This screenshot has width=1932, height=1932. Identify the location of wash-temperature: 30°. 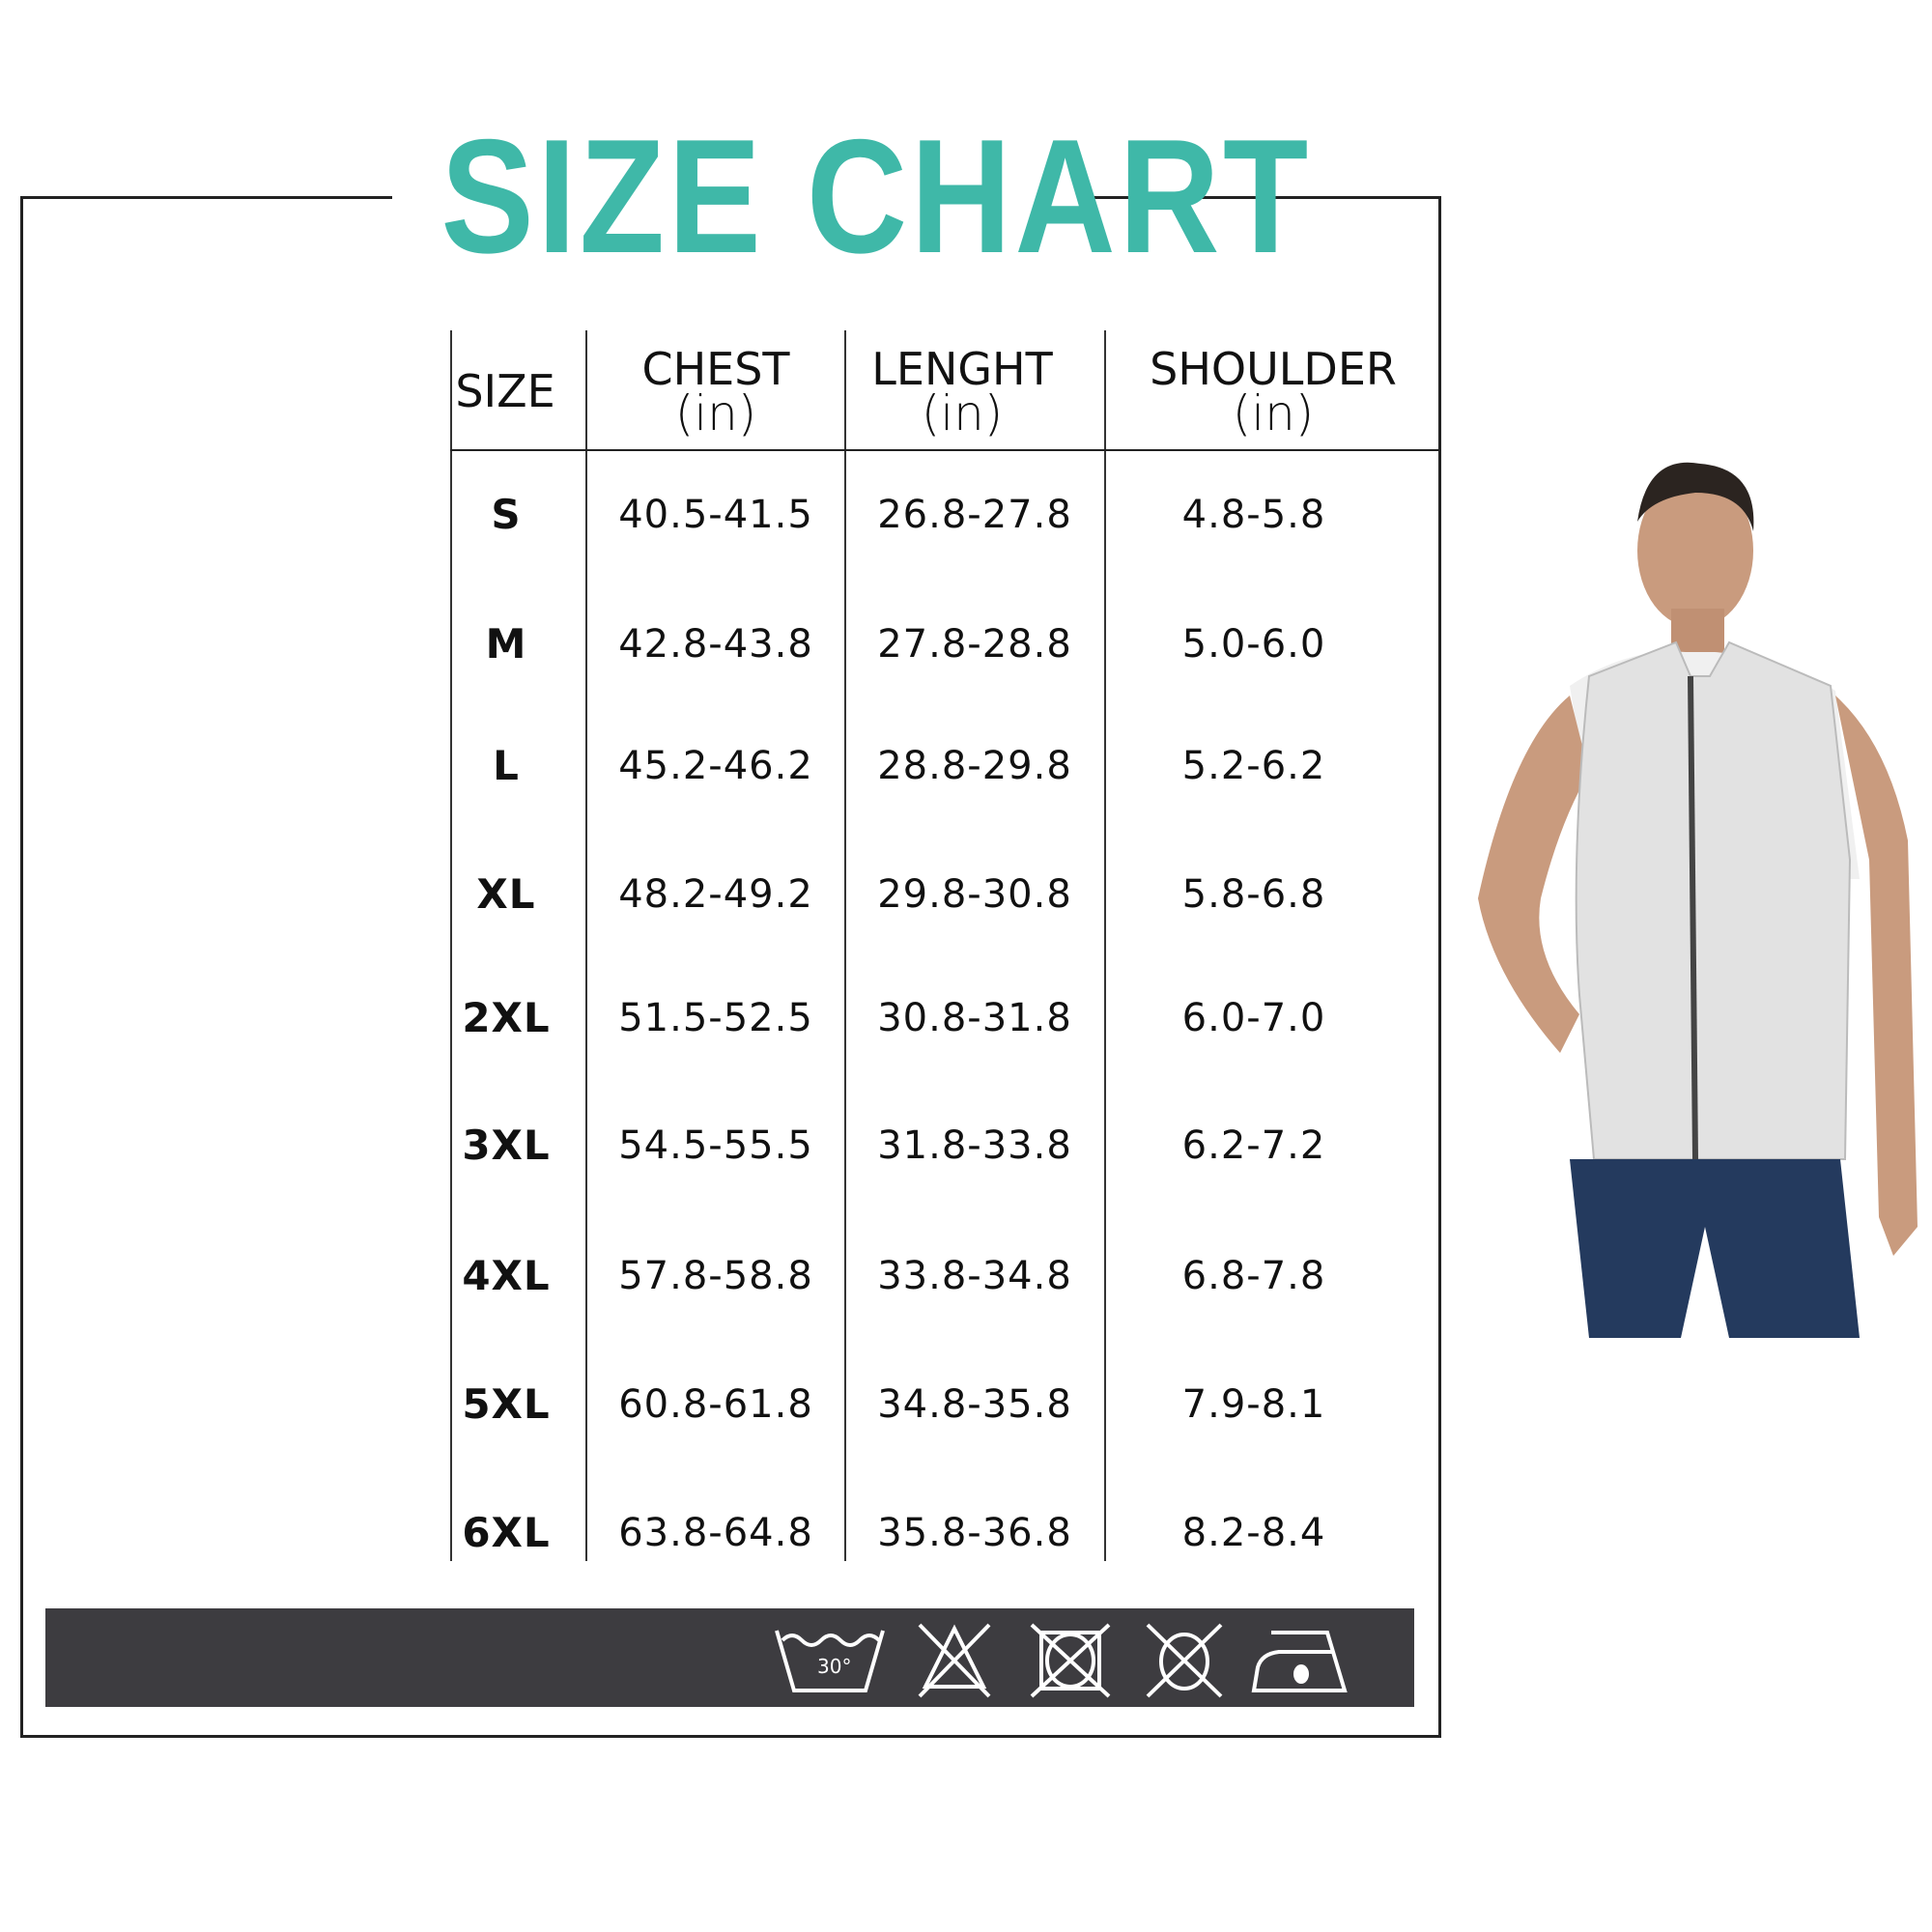
(834, 1666).